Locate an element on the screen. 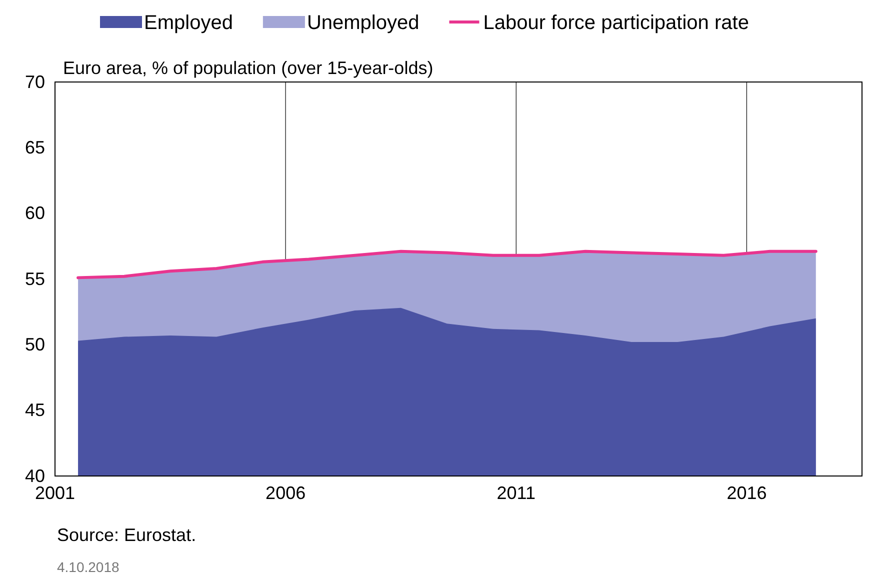 The width and height of the screenshot is (872, 581). y-tick-label: 55 is located at coordinates (34, 278).